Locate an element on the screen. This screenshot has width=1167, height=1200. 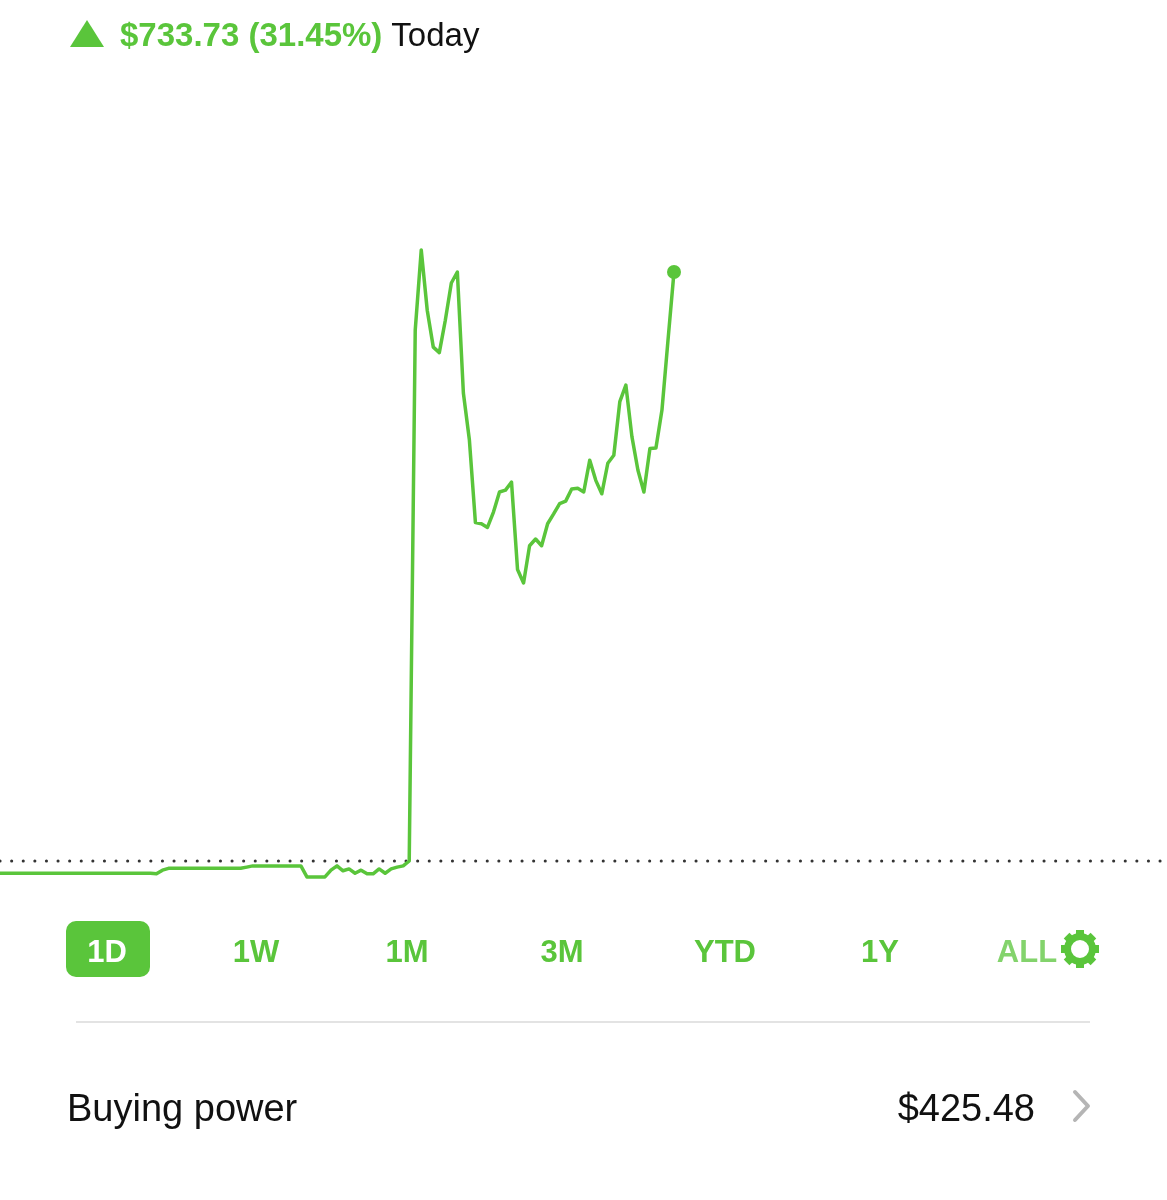
text: 1Y is located at coordinates (880, 951).